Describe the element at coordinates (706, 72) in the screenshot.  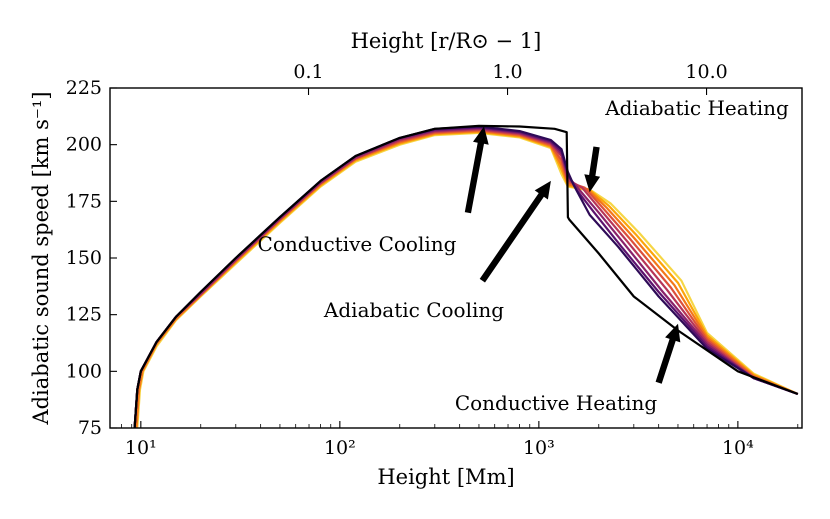
I see `x2-tick-label-2: 10.0` at that location.